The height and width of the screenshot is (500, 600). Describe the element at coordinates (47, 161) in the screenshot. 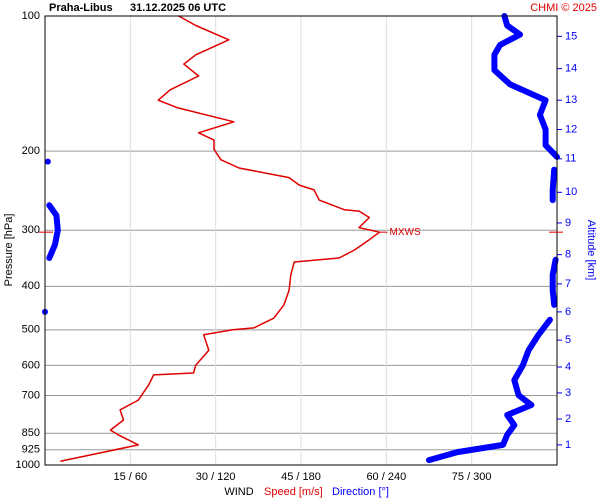

I see `direction-point` at that location.